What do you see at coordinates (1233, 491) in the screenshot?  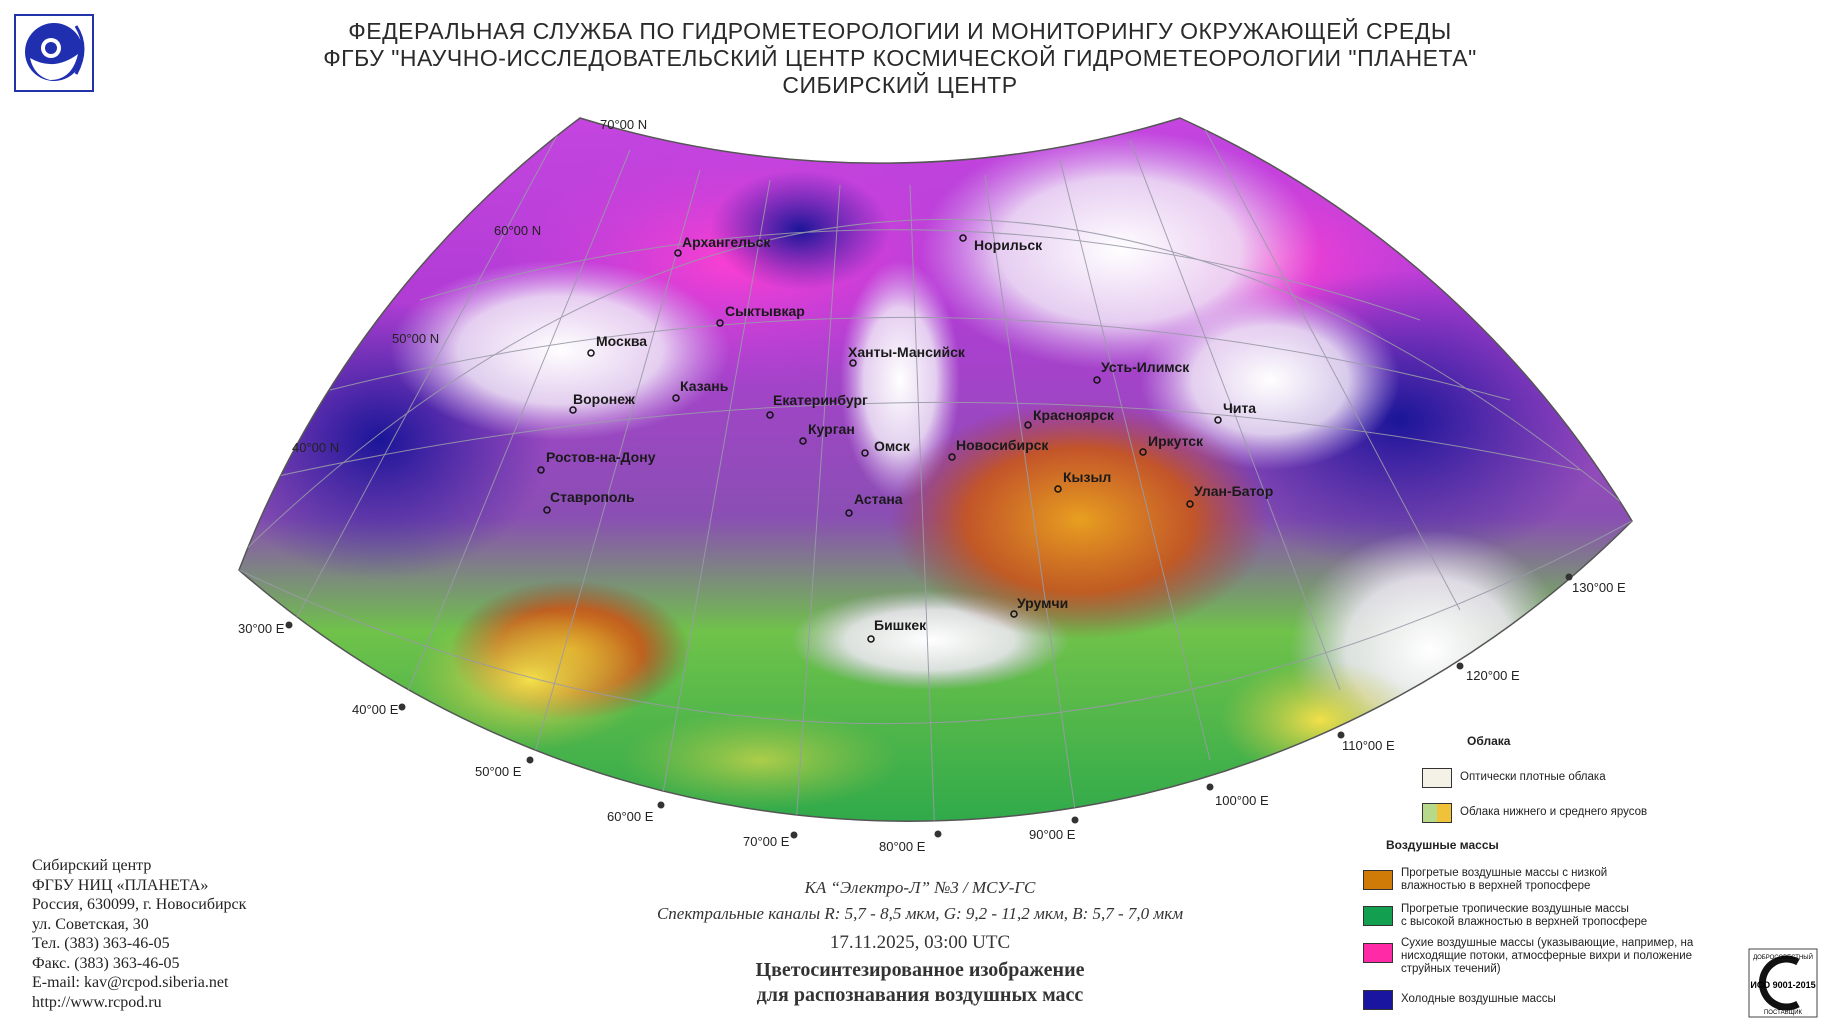 I see `city-ulaanbaatar: Улан-Батор` at bounding box center [1233, 491].